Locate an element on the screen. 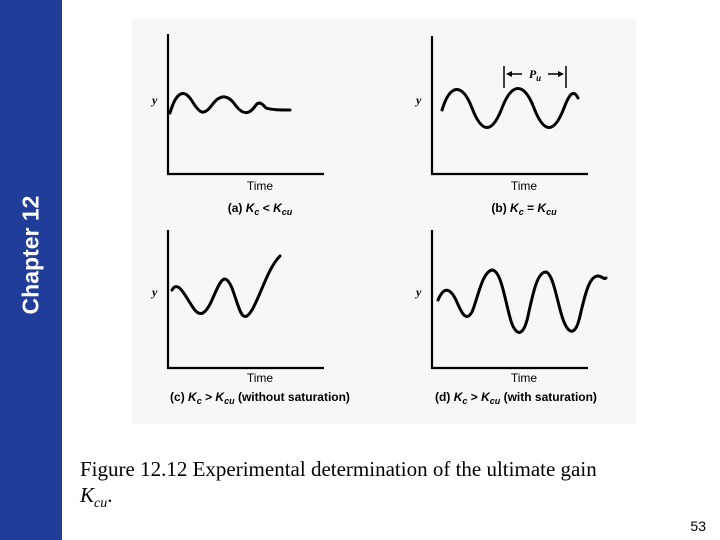 Image resolution: width=720 pixels, height=540 pixels. panel-c: y Time (c) Kc > Kcu (without saturation) is located at coordinates (250, 318).